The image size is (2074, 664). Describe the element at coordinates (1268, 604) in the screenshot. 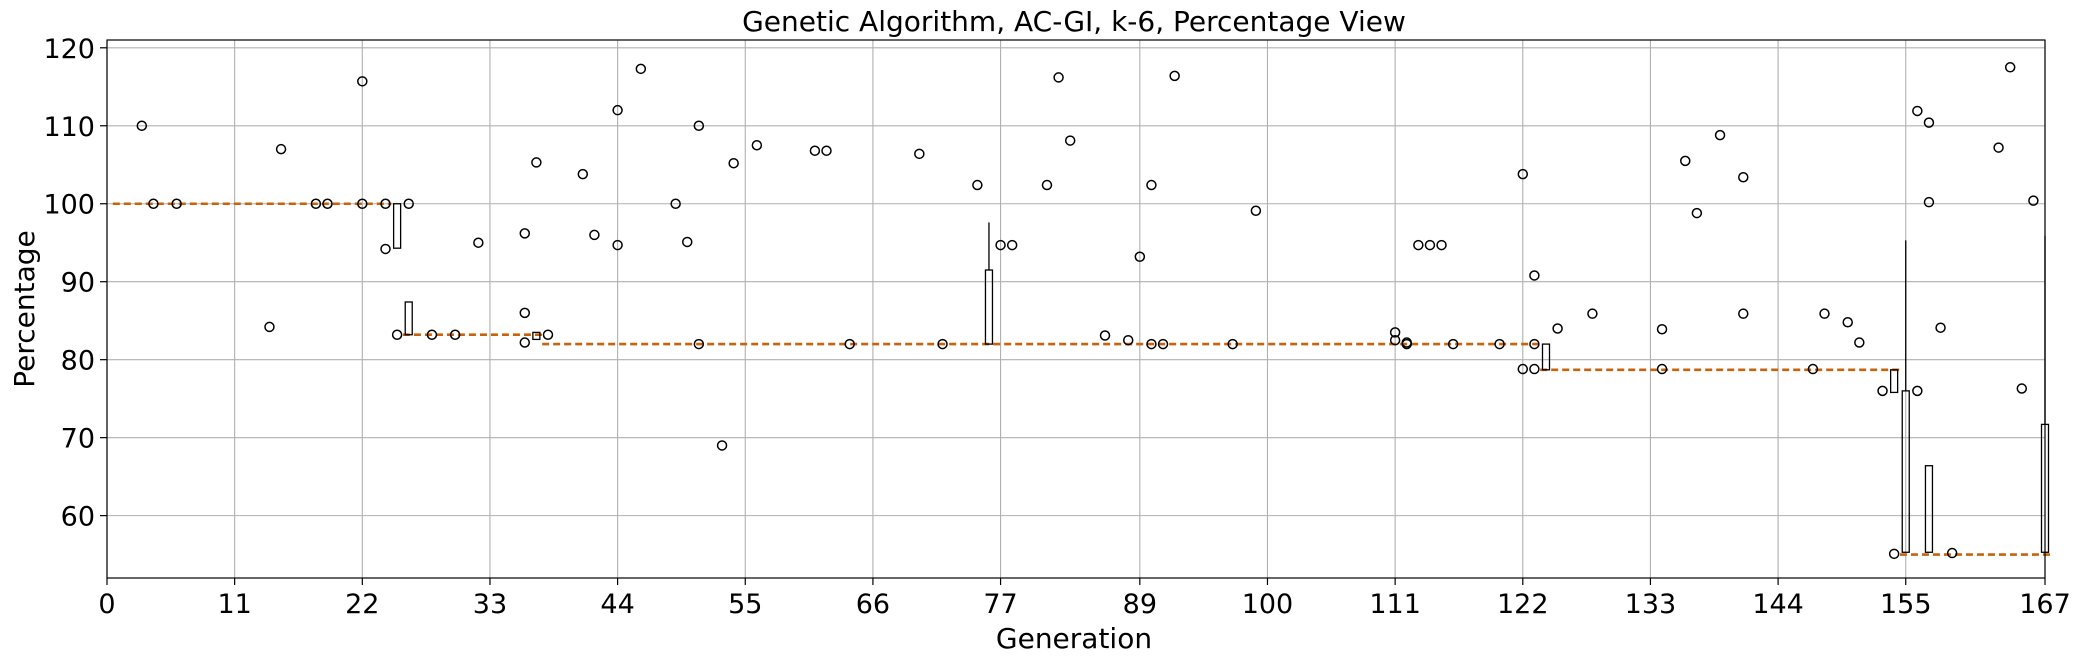

I see `x-tick-label: 100` at that location.